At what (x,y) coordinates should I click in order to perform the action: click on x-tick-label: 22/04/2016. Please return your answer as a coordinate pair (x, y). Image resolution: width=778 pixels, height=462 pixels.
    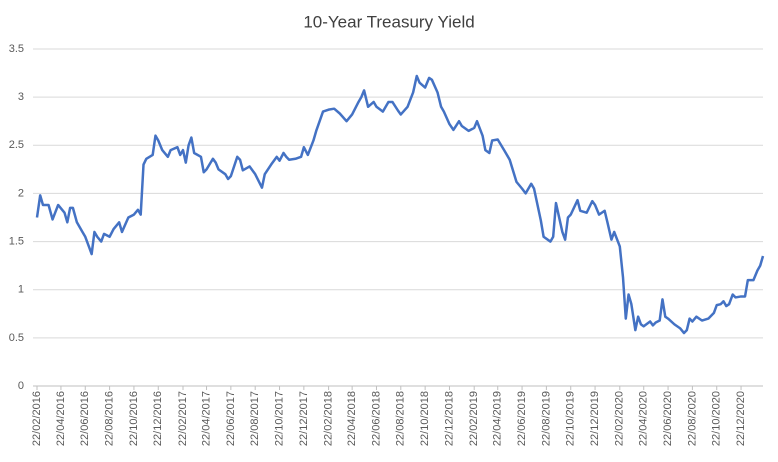
    Looking at the image, I should click on (61, 418).